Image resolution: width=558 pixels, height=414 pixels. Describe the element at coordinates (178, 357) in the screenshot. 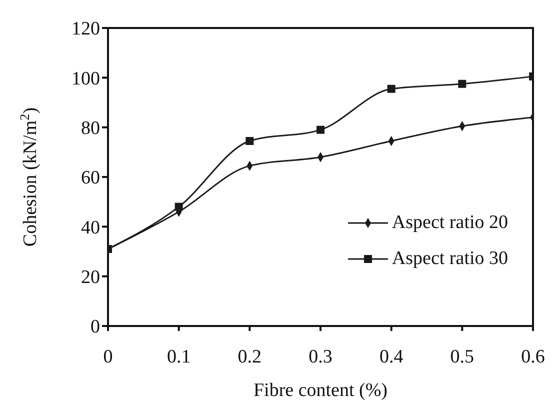

I see `x-tick-label: 0.1` at that location.